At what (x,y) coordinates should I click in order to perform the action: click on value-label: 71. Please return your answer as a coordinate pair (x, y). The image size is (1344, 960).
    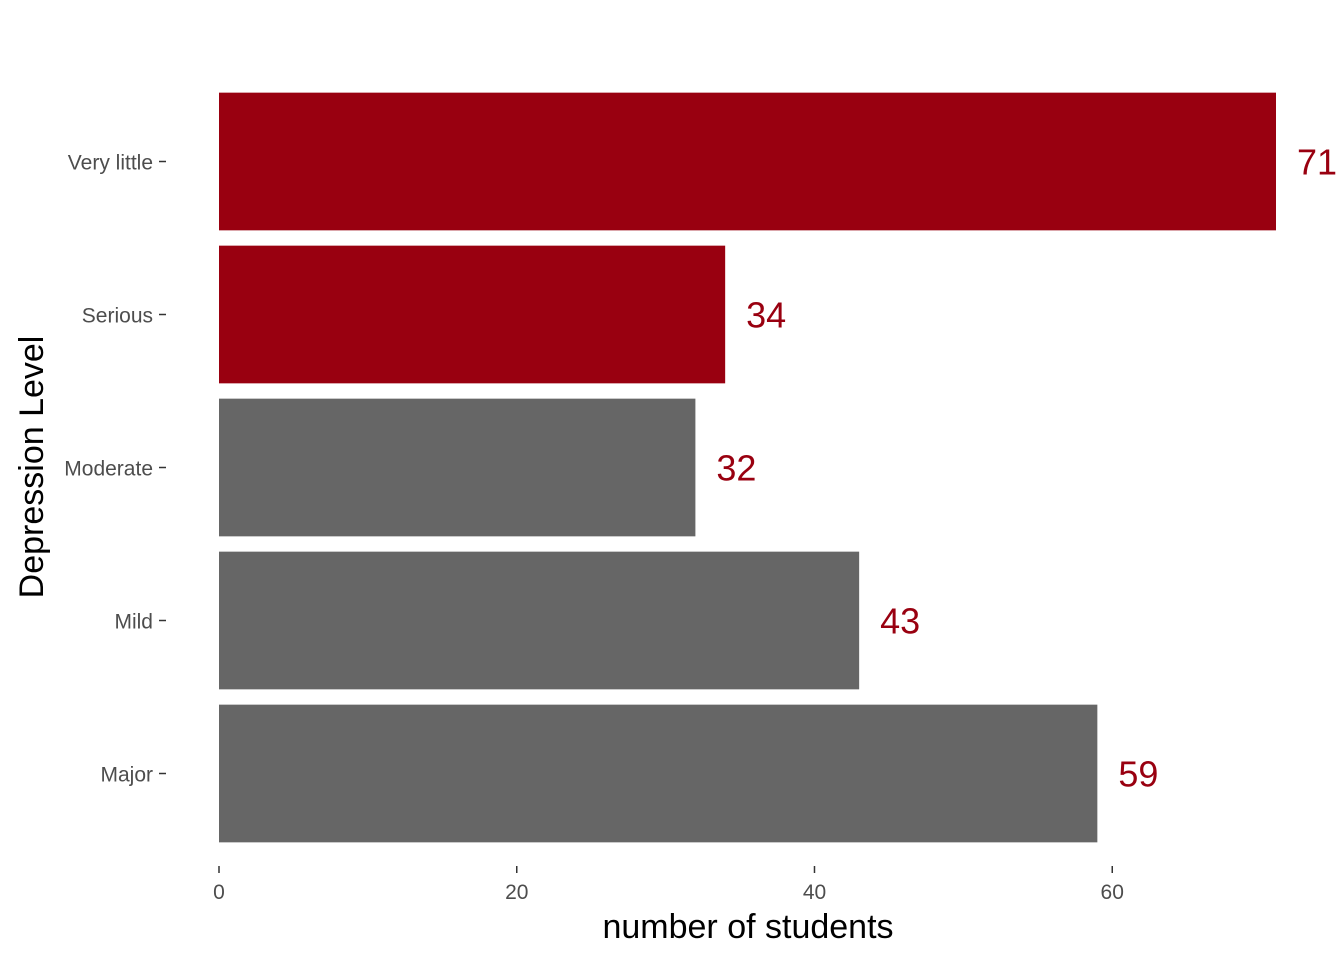
    Looking at the image, I should click on (1317, 162).